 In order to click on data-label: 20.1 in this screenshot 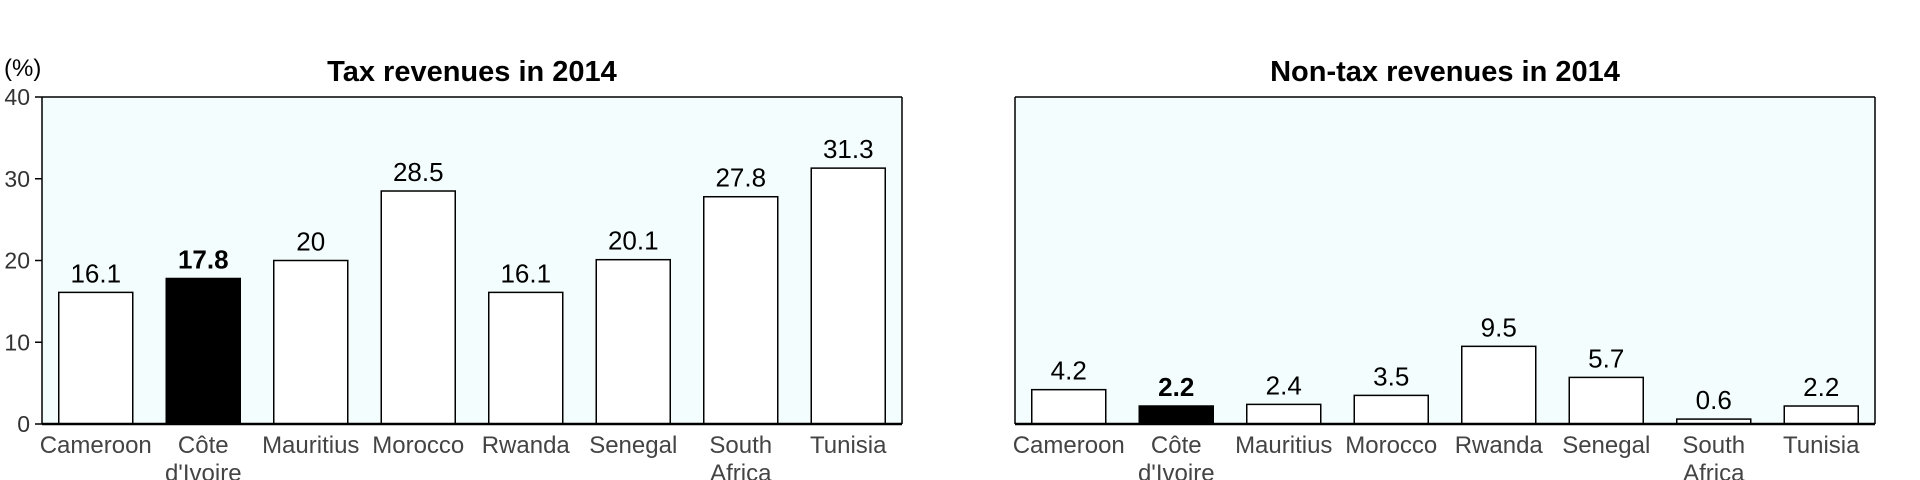, I will do `click(633, 241)`.